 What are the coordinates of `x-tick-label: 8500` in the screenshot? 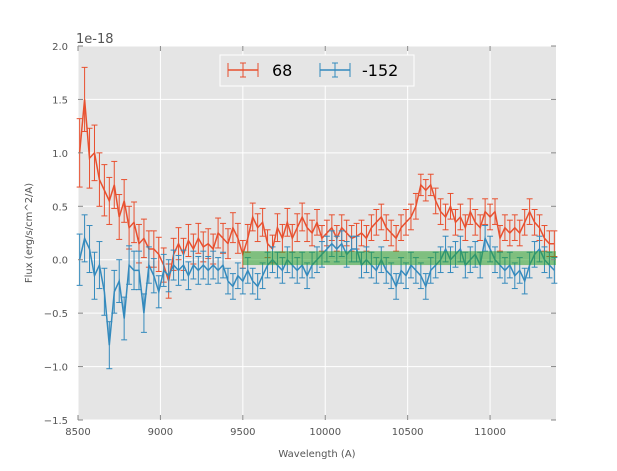 It's located at (77, 432).